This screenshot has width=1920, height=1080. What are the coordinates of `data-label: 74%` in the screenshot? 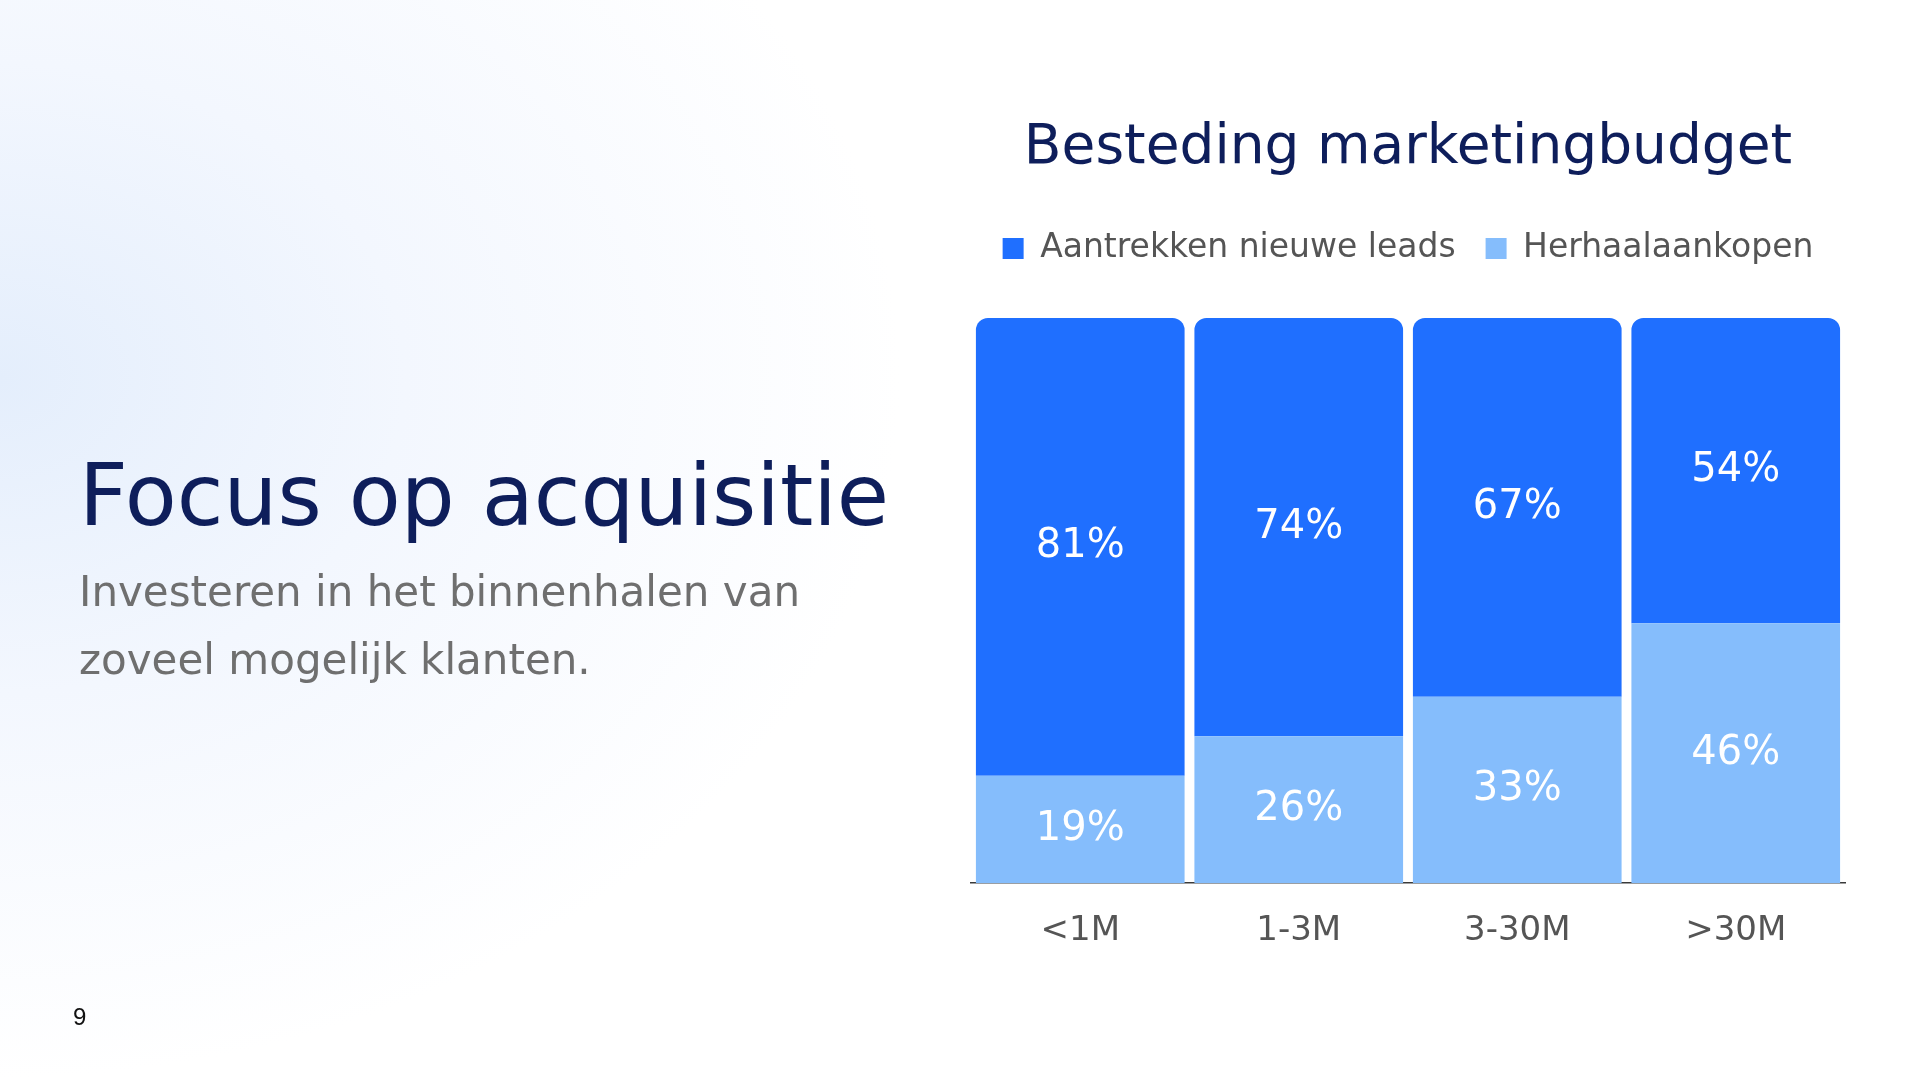 It's located at (1299, 523).